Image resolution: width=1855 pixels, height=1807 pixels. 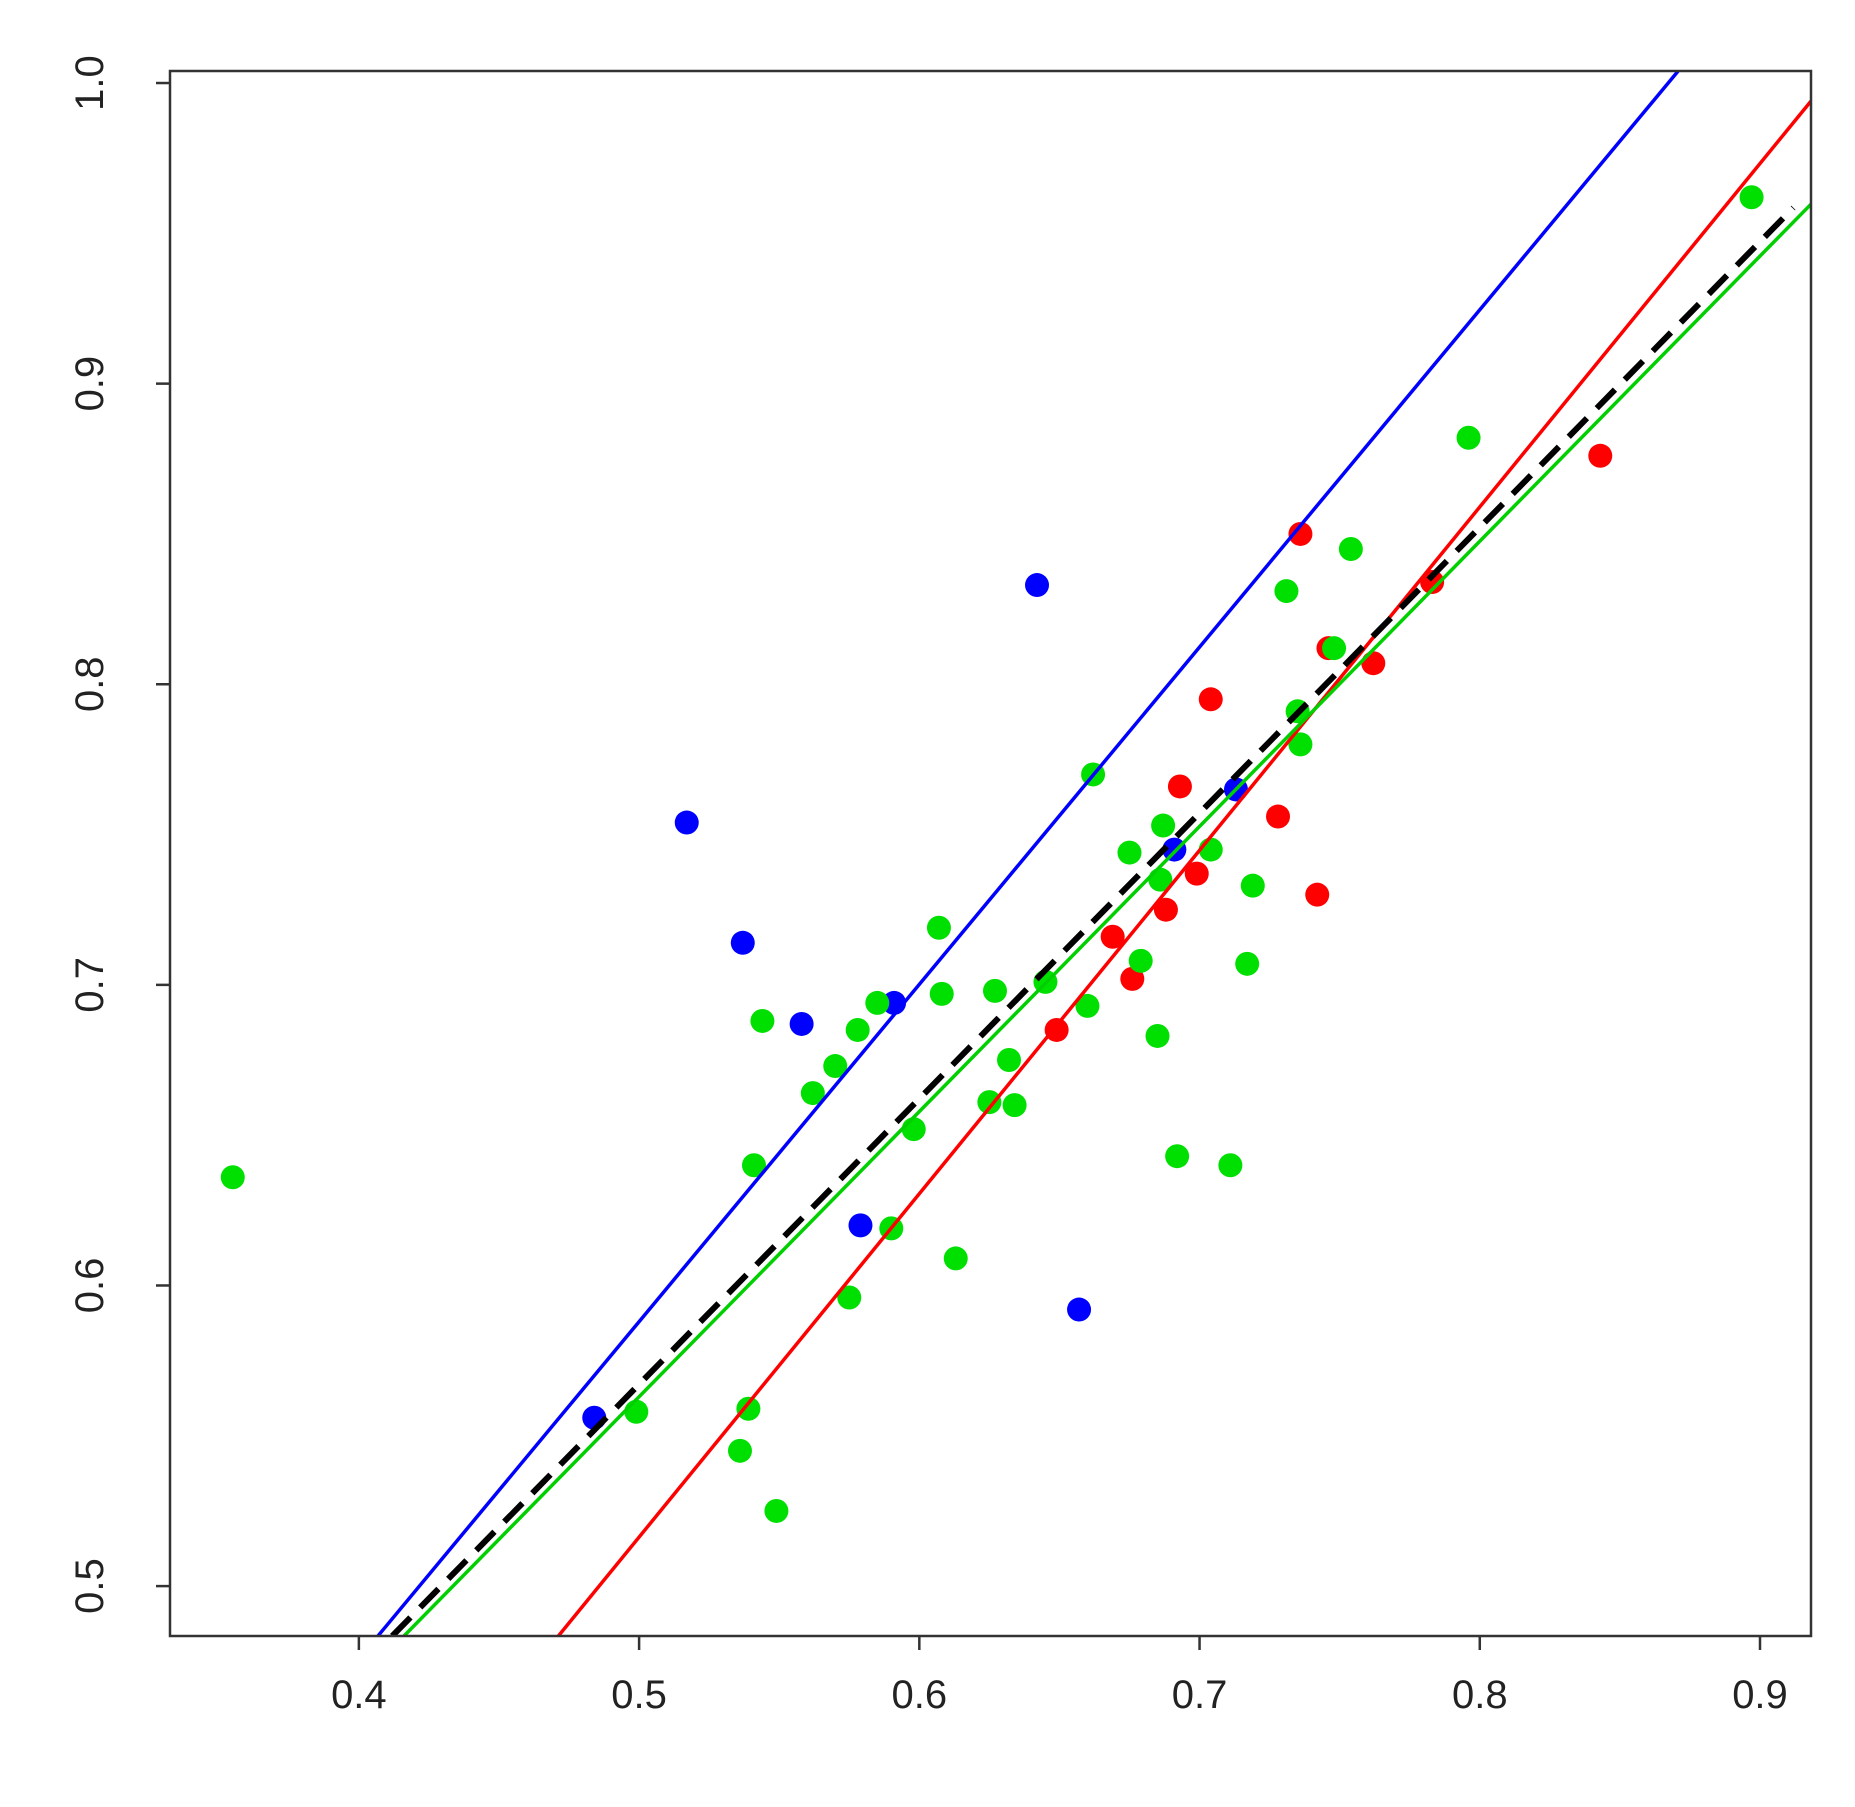 What do you see at coordinates (920, 1695) in the screenshot?
I see `x-tick-label: 0.6` at bounding box center [920, 1695].